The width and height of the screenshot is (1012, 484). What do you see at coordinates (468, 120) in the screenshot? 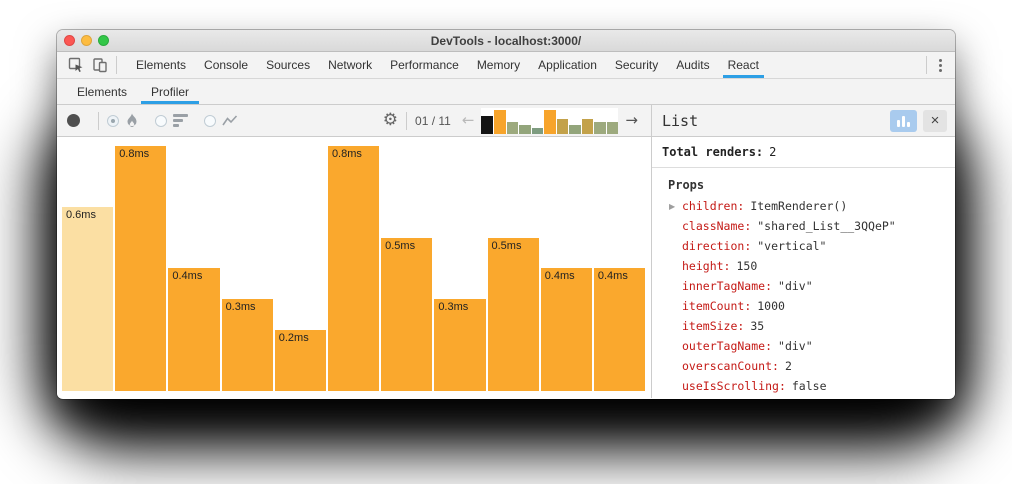
I see `prev-commit-button: ←` at bounding box center [468, 120].